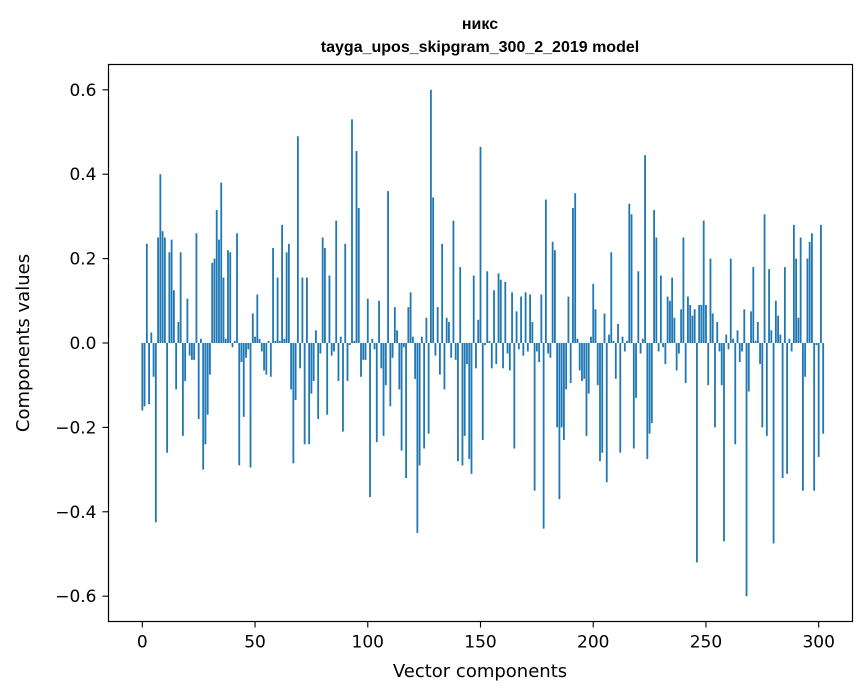 This screenshot has height=696, width=867. Describe the element at coordinates (593, 643) in the screenshot. I see `x-tick-label: 200` at that location.